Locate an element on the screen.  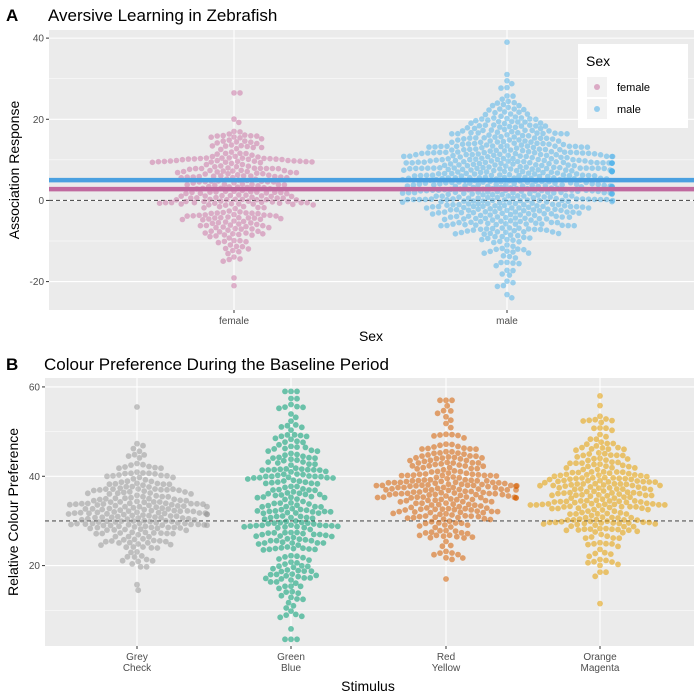
legend-dot-female is located at coordinates (597, 87).